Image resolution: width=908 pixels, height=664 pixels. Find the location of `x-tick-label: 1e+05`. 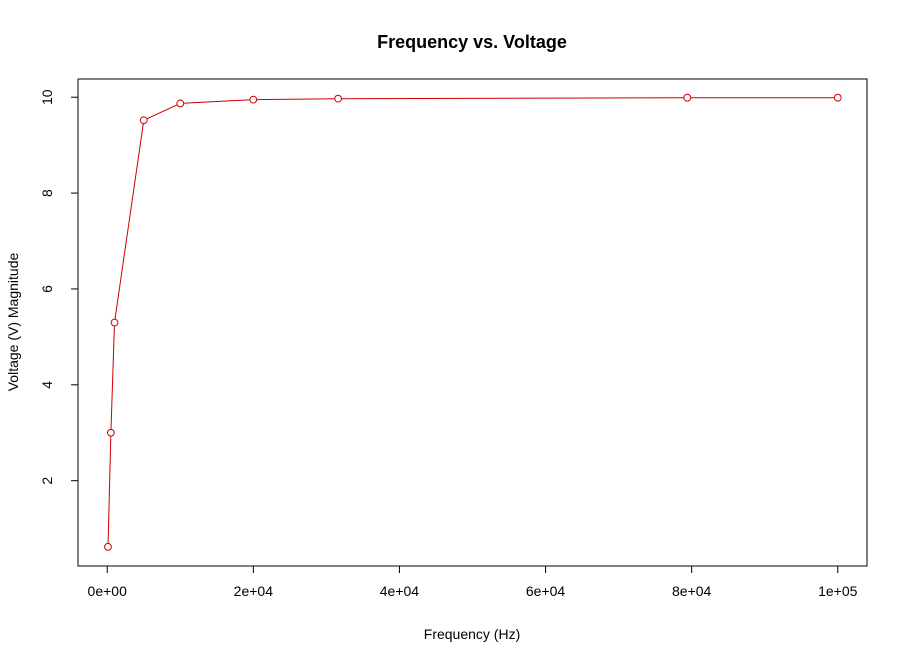

x-tick-label: 1e+05 is located at coordinates (838, 591).